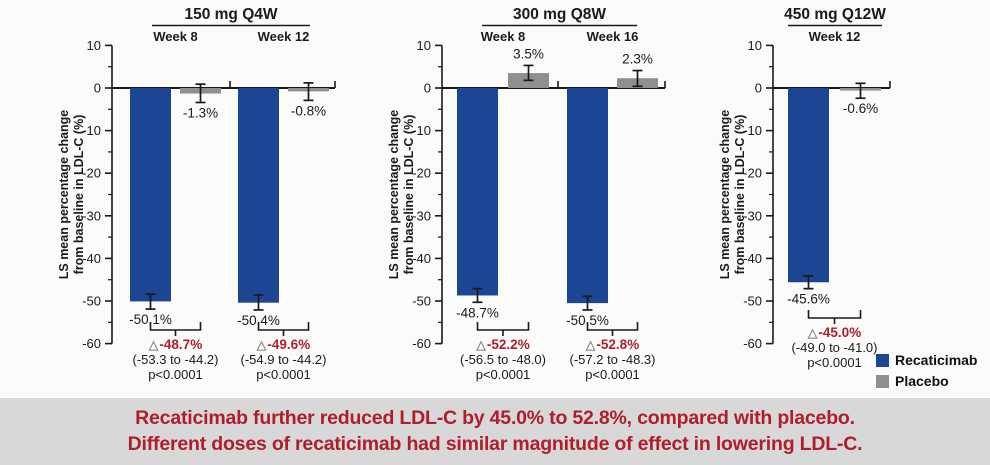  Describe the element at coordinates (860, 108) in the screenshot. I see `bar-value-label: -0.6%` at that location.